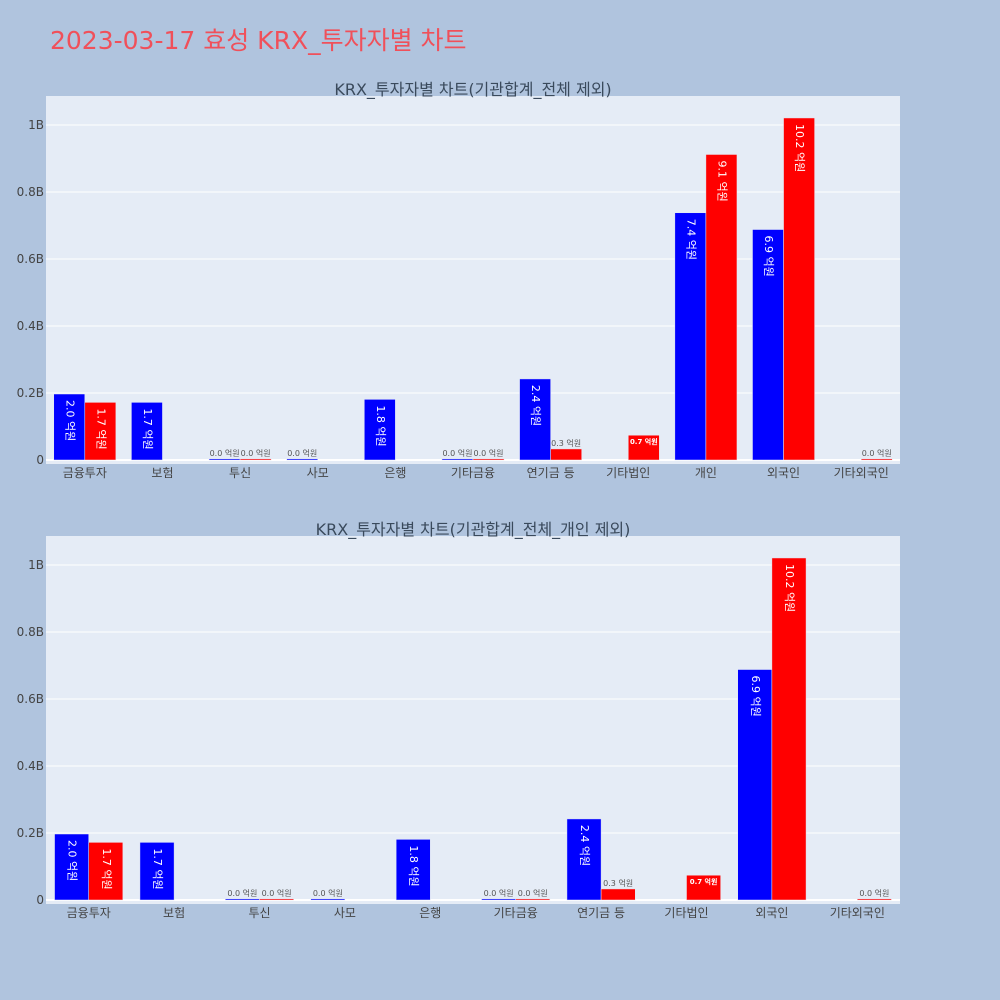 The height and width of the screenshot is (1000, 1000). Describe the element at coordinates (473, 530) in the screenshot. I see `chart-title: KRX_투자자별 차트(기관합계_전체_개인 제외)` at that location.